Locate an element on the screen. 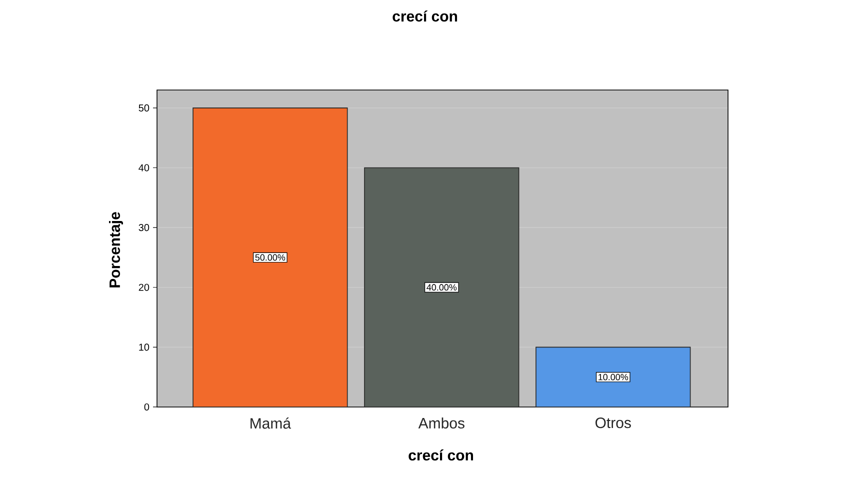 The width and height of the screenshot is (851, 501). y-tick-label: 10 is located at coordinates (144, 347).